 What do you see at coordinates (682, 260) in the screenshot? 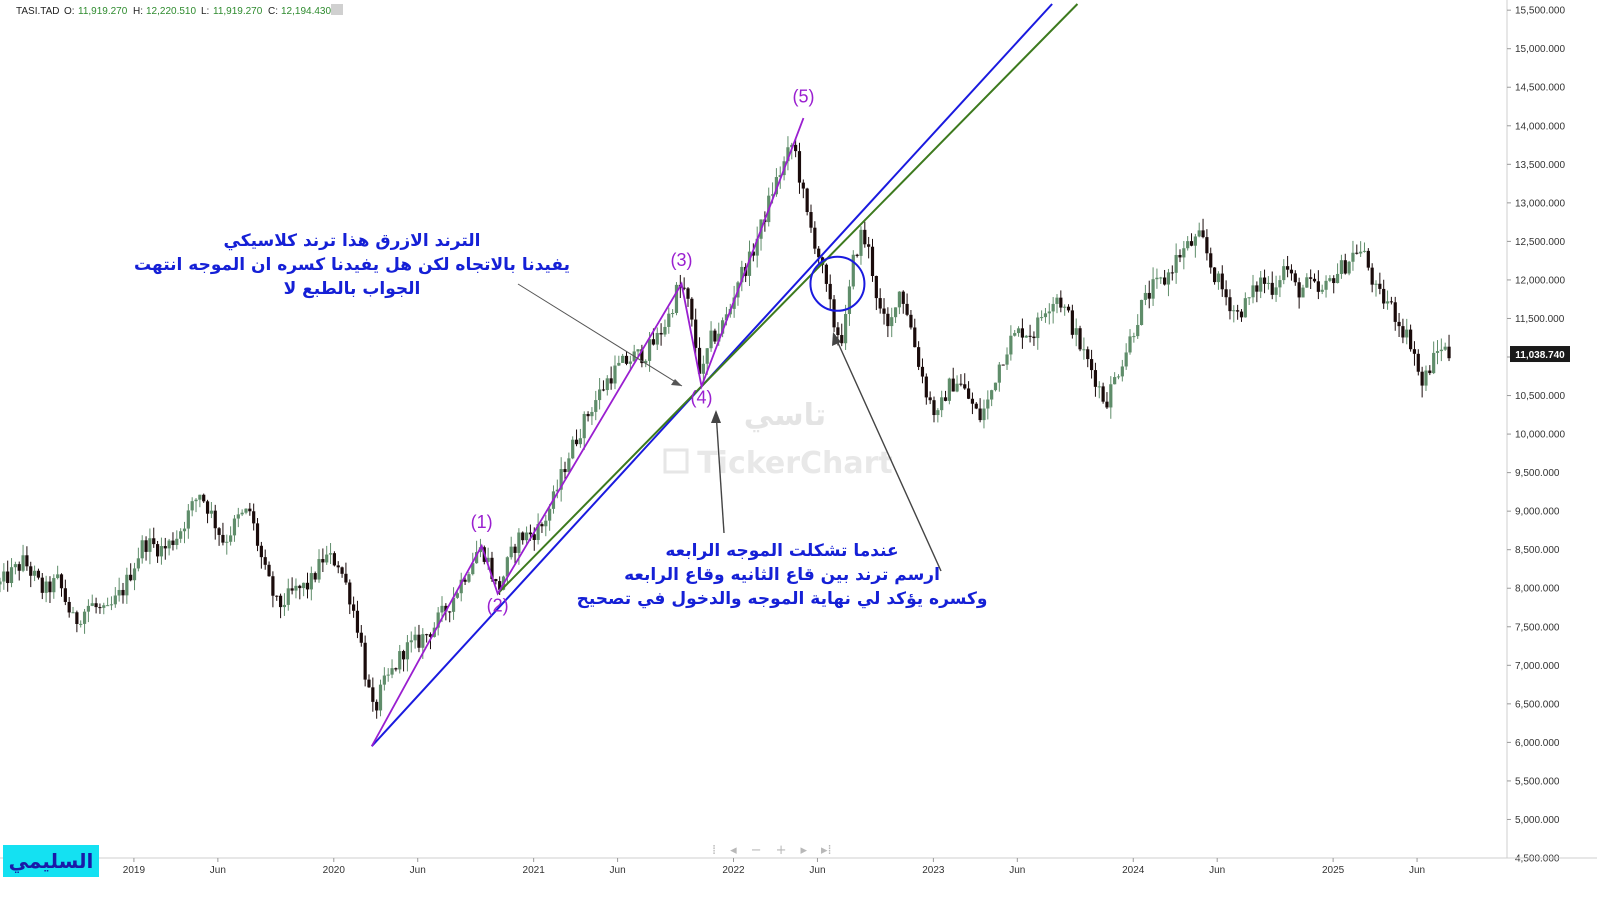
I see `wave-label: (3)` at bounding box center [682, 260].